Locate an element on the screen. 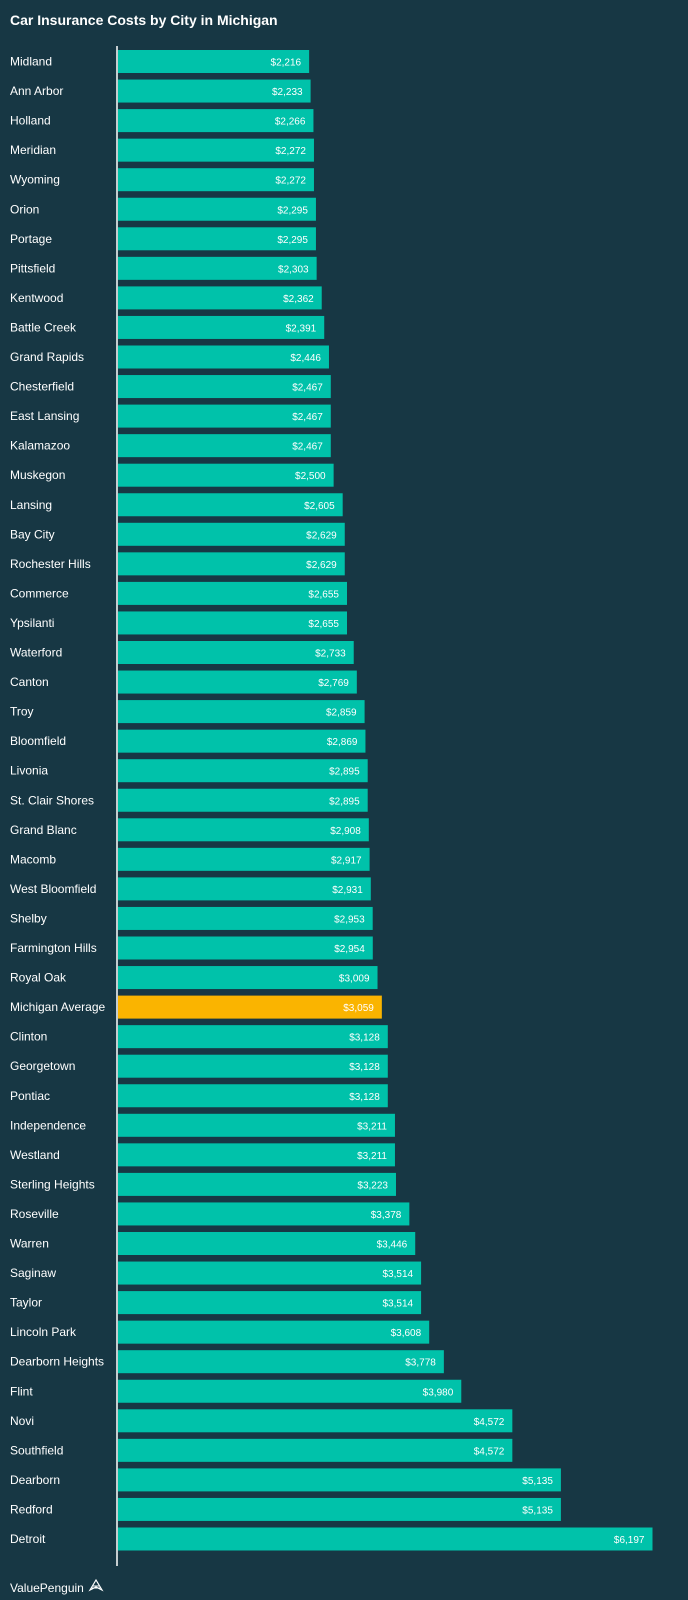 This screenshot has height=1600, width=688. category-label: Holland is located at coordinates (30, 121).